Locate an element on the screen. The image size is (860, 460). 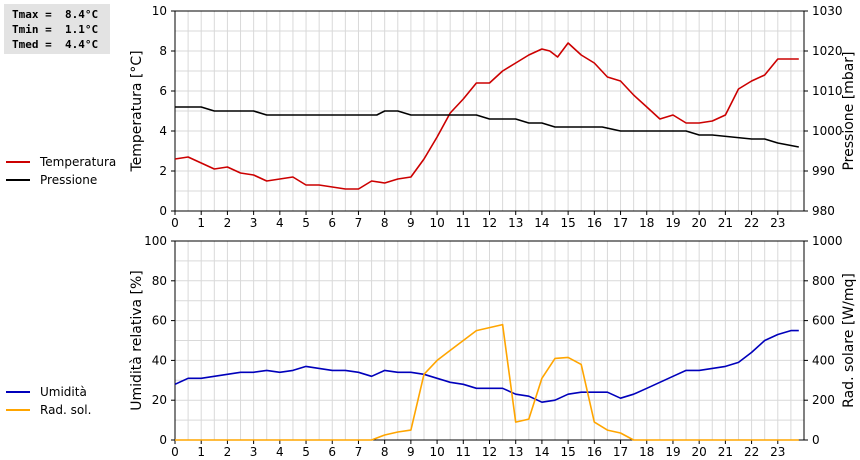
top-ytick-label: 4 is located at coordinates (163, 131).